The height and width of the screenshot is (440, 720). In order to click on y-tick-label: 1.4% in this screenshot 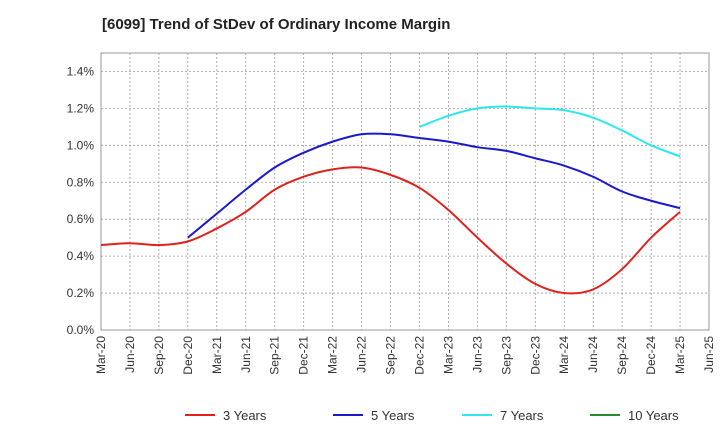, I will do `click(81, 71)`.